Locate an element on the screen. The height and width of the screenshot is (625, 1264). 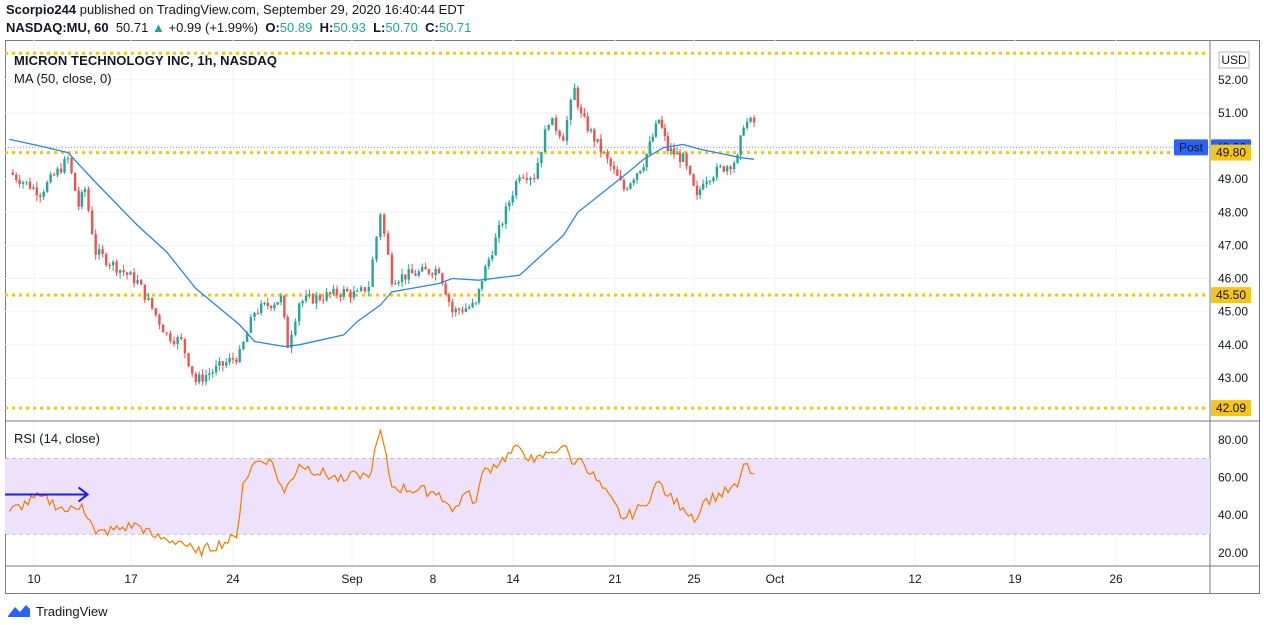
tradingview-footer: TradingView is located at coordinates (57, 611).